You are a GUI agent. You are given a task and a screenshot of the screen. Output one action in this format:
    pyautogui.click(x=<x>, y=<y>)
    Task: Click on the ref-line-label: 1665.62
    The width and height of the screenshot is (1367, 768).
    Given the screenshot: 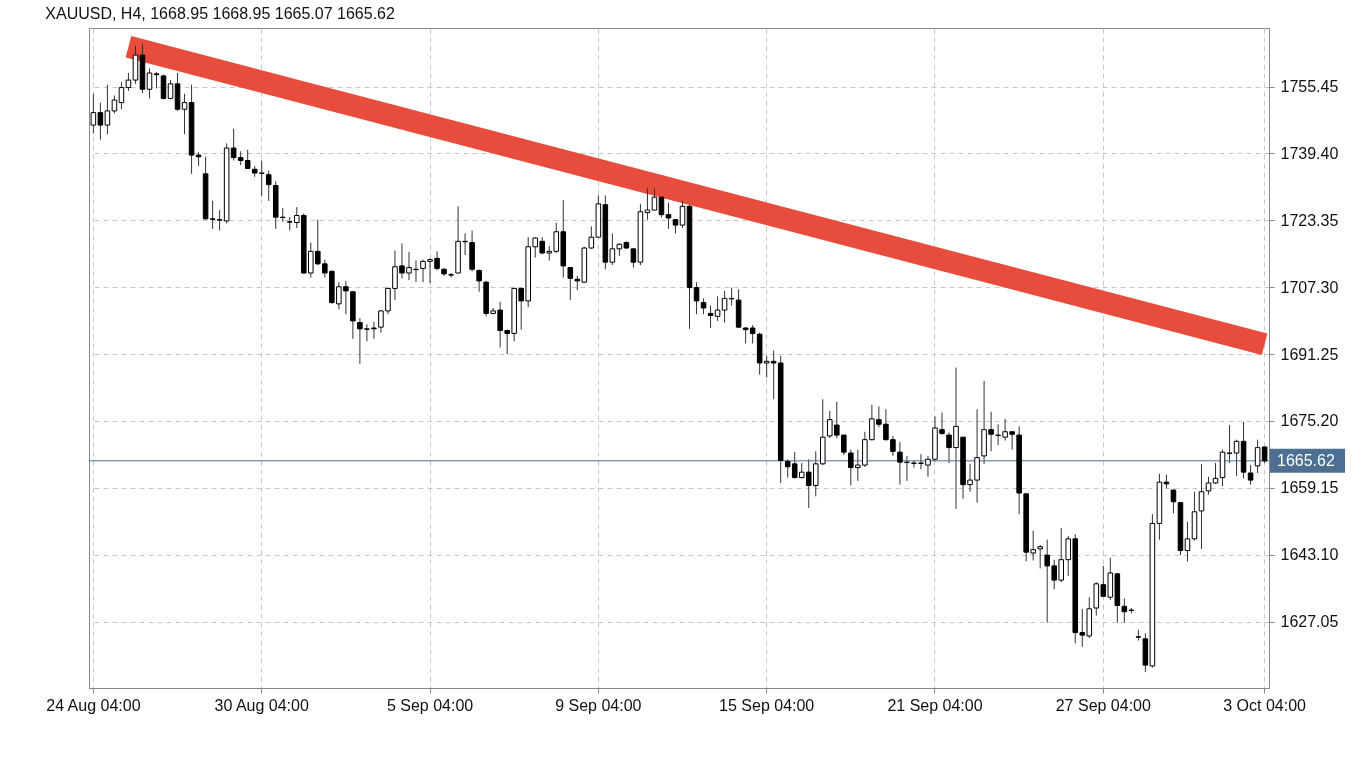 What is the action you would take?
    pyautogui.click(x=1306, y=460)
    